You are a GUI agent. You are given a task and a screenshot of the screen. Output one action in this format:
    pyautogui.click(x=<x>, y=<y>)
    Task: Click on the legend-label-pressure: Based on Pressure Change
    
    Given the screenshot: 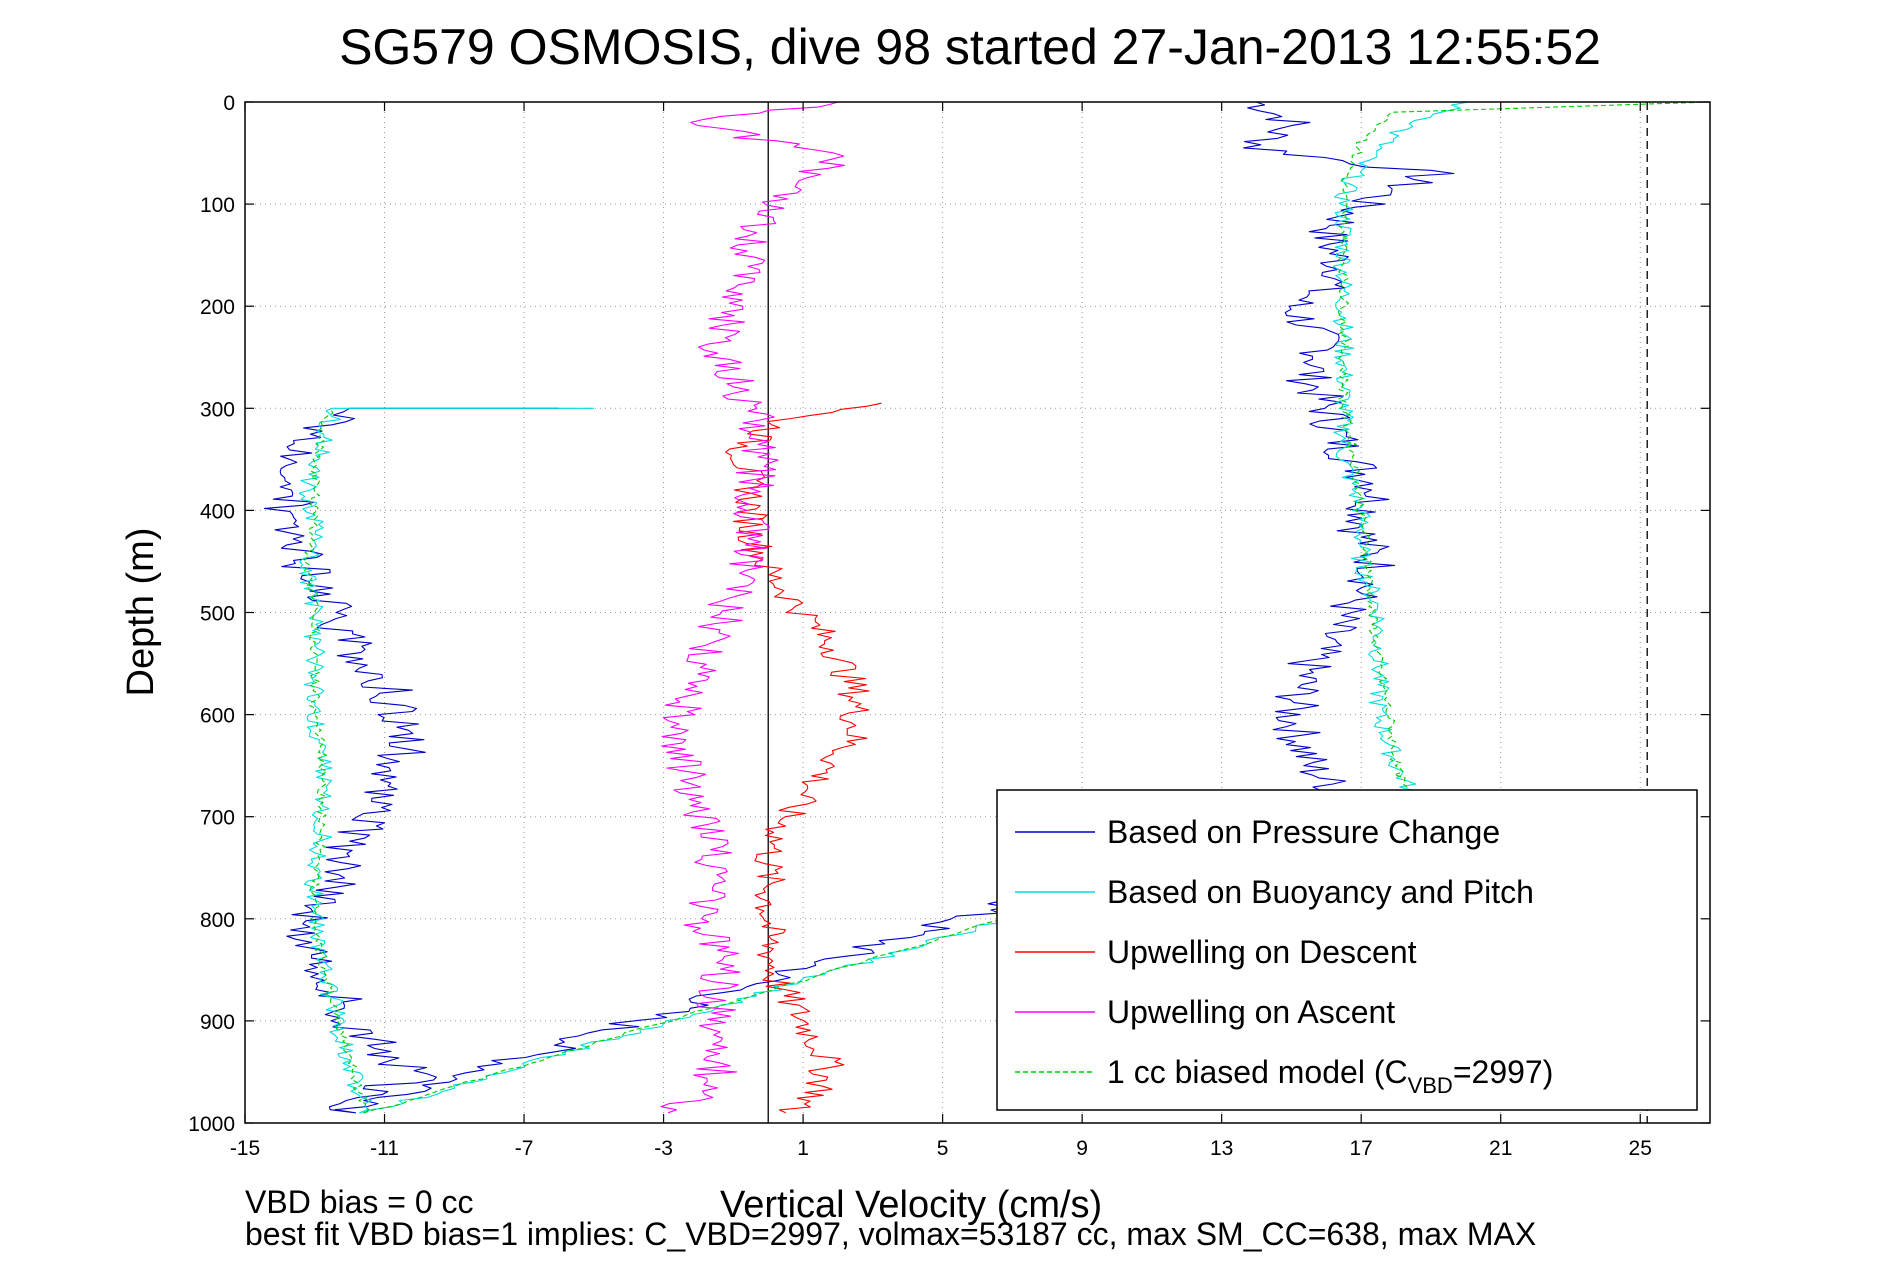 What is the action you would take?
    pyautogui.click(x=1303, y=832)
    